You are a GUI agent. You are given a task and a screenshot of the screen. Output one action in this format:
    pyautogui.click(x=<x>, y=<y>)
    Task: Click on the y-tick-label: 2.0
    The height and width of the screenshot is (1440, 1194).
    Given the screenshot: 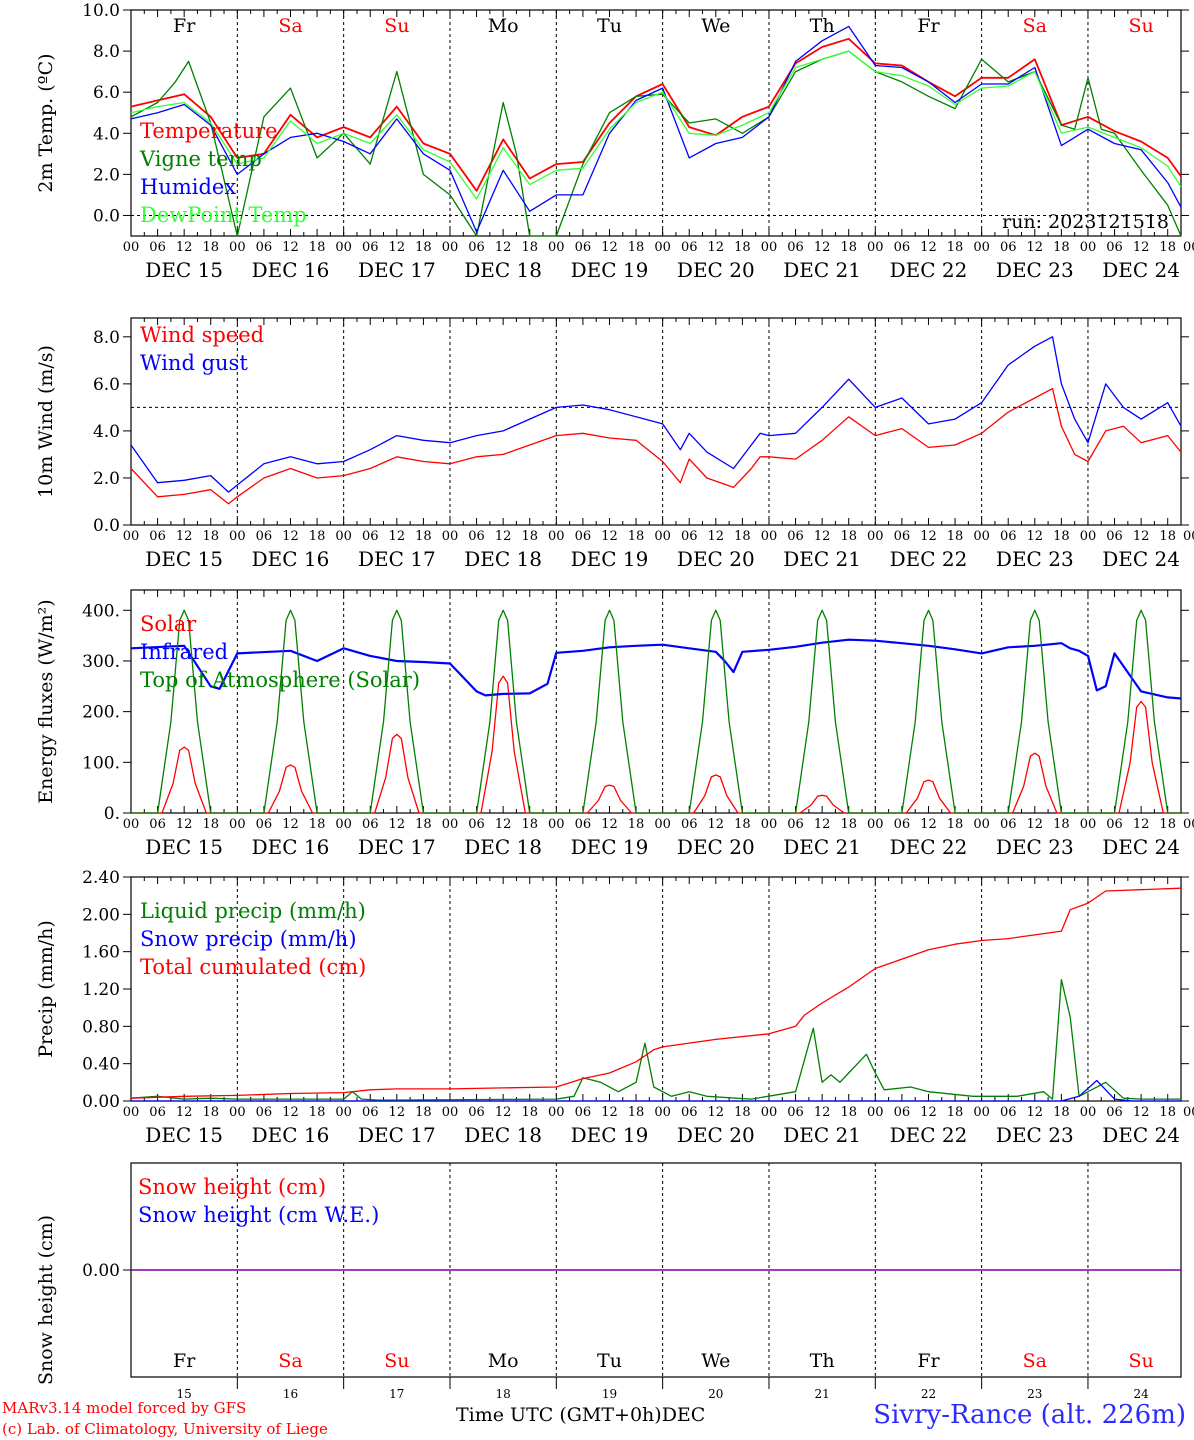 What is the action you would take?
    pyautogui.click(x=106, y=175)
    